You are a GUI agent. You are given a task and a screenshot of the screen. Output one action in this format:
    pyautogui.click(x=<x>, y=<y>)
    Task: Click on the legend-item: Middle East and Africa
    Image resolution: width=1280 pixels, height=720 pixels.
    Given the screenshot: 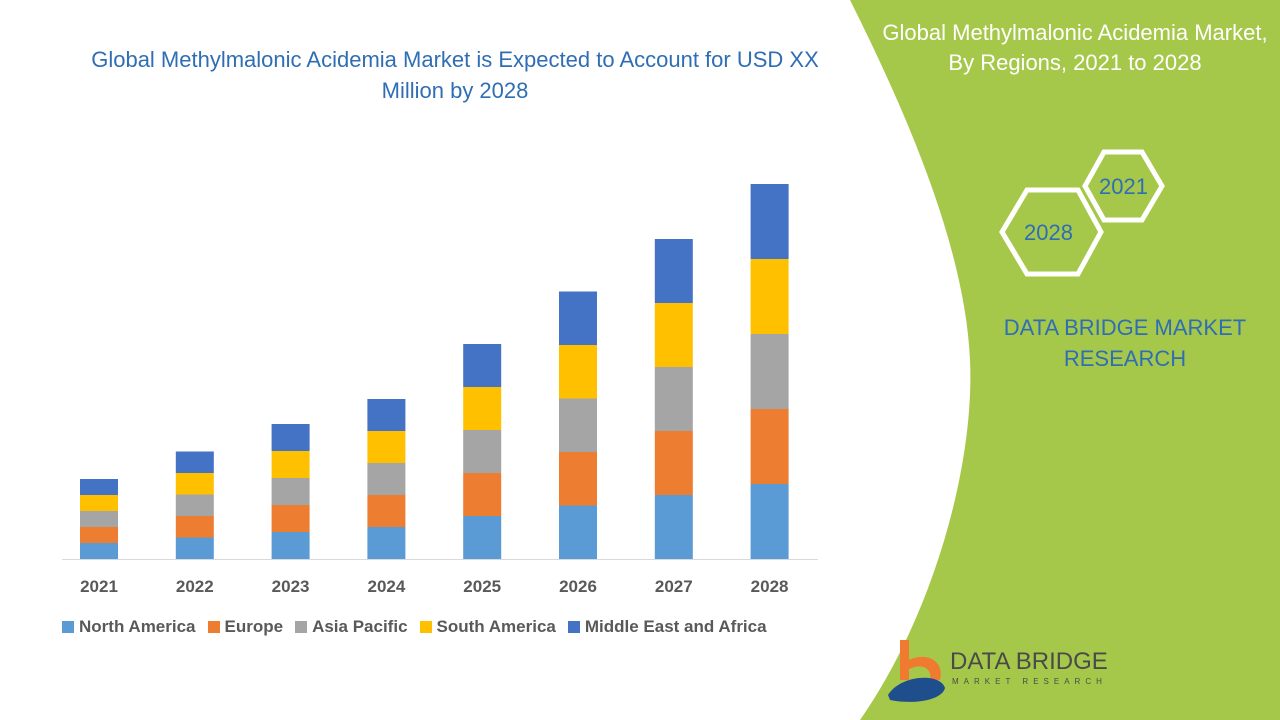 What is the action you would take?
    pyautogui.click(x=667, y=627)
    